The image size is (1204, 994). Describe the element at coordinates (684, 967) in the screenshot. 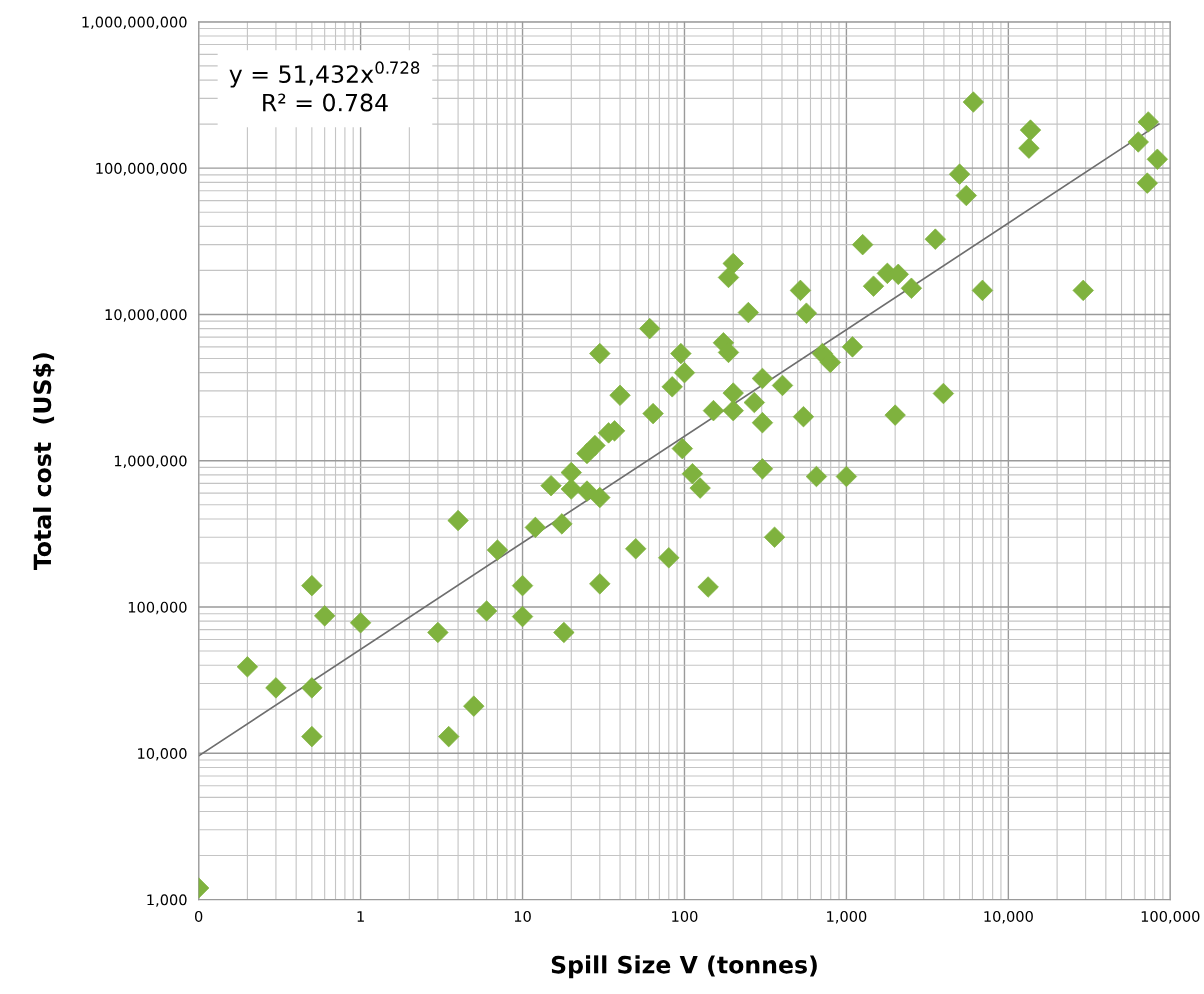

I see `x-axis-title: Spill Size V (tonnes)` at that location.